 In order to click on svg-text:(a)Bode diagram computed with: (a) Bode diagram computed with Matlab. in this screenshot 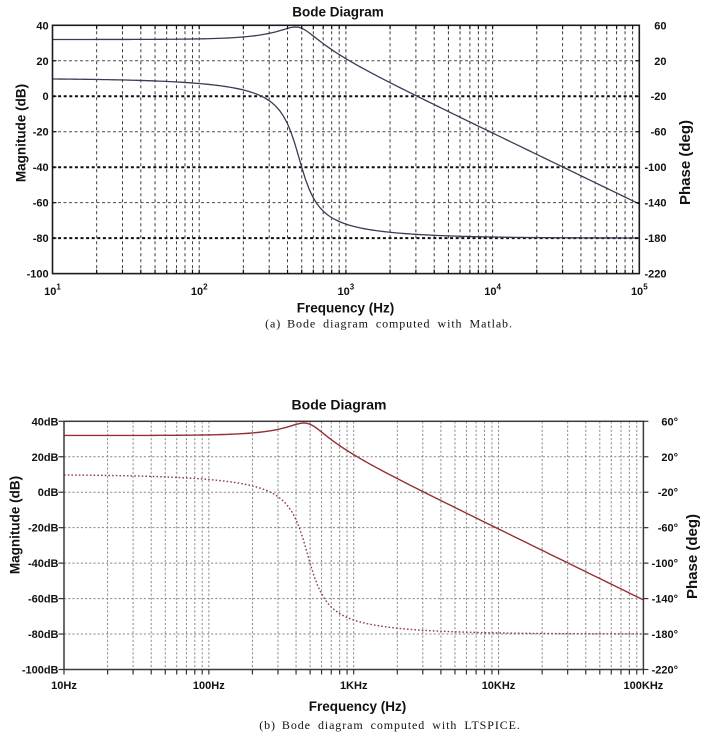, I will do `click(389, 324)`.